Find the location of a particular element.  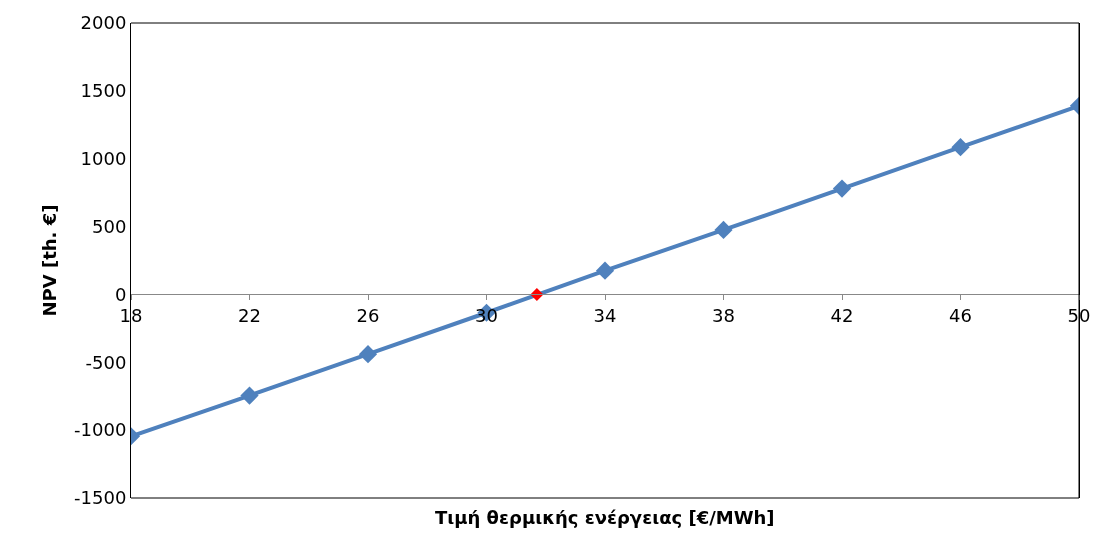

x-tick-label: 38 is located at coordinates (723, 316).